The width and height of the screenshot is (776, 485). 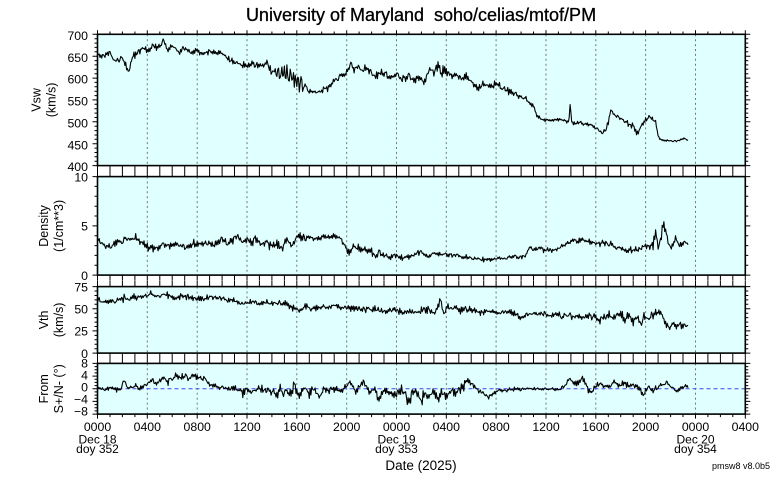 What do you see at coordinates (420, 465) in the screenshot?
I see `svg-text: Date (2025)` at bounding box center [420, 465].